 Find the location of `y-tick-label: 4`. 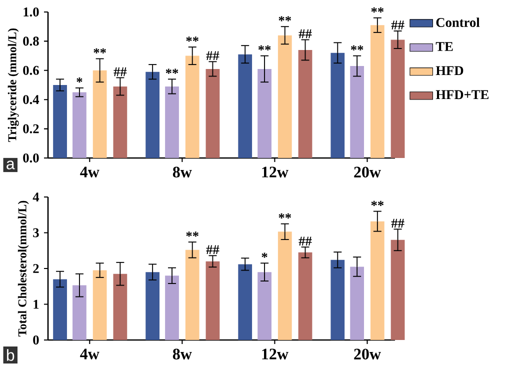

y-tick-label: 4 is located at coordinates (36, 197).